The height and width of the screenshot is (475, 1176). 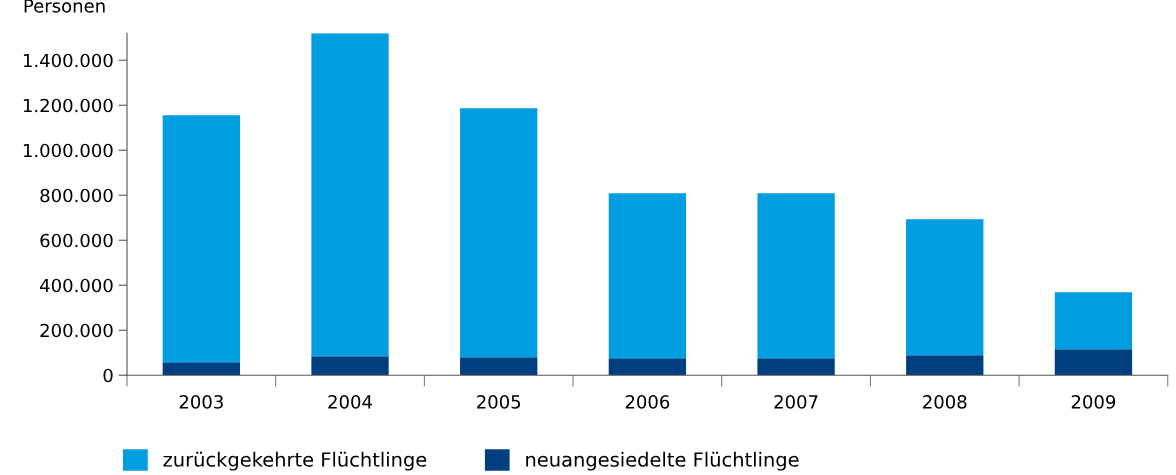 What do you see at coordinates (201, 402) in the screenshot?
I see `x-tick-label: 2003` at bounding box center [201, 402].